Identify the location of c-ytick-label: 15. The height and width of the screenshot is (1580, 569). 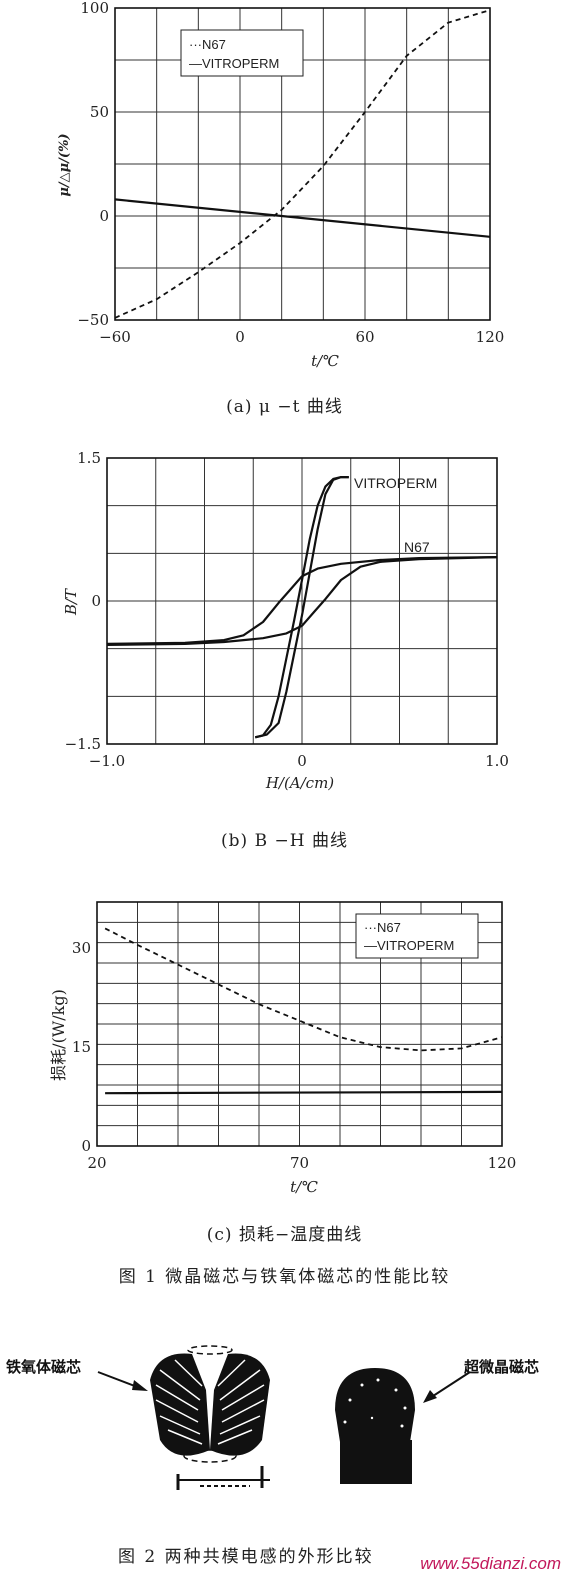
(81, 1047).